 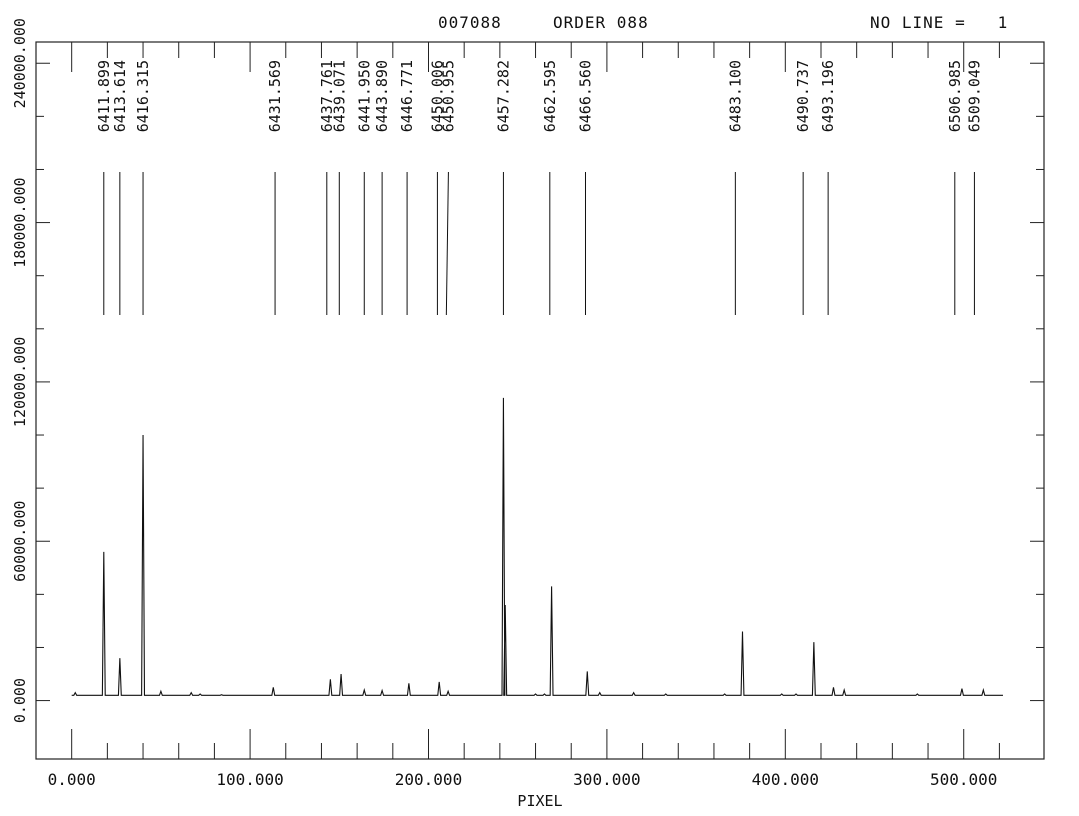 What do you see at coordinates (249, 779) in the screenshot?
I see `x-tick-label: 100.000` at bounding box center [249, 779].